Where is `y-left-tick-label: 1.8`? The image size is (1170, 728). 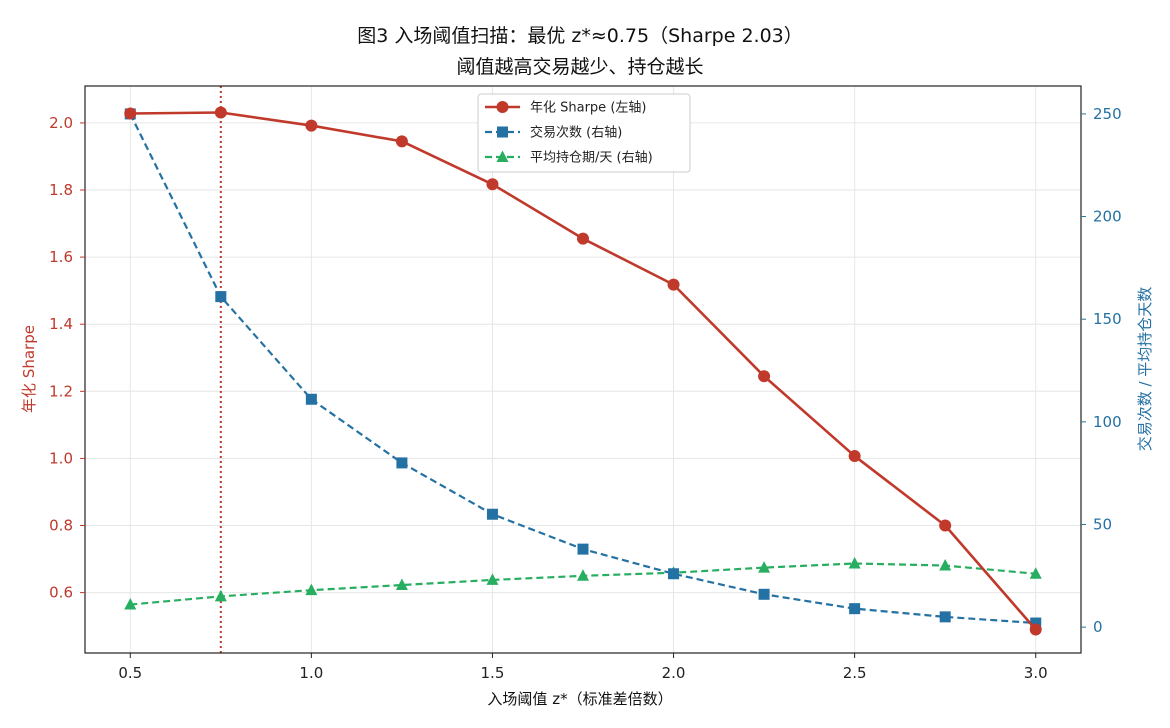 y-left-tick-label: 1.8 is located at coordinates (61, 190).